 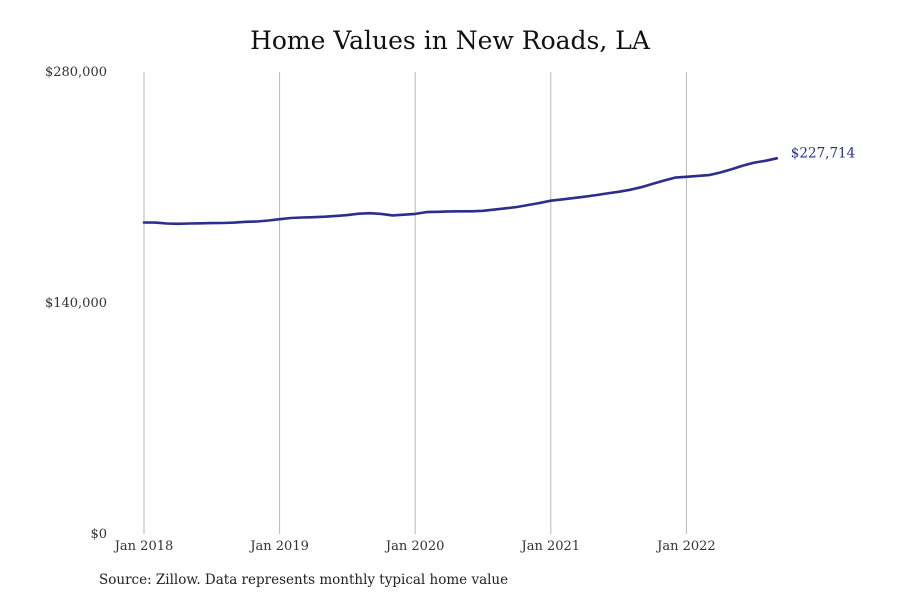 I want to click on y-tick-label: $140,000, so click(x=76, y=303).